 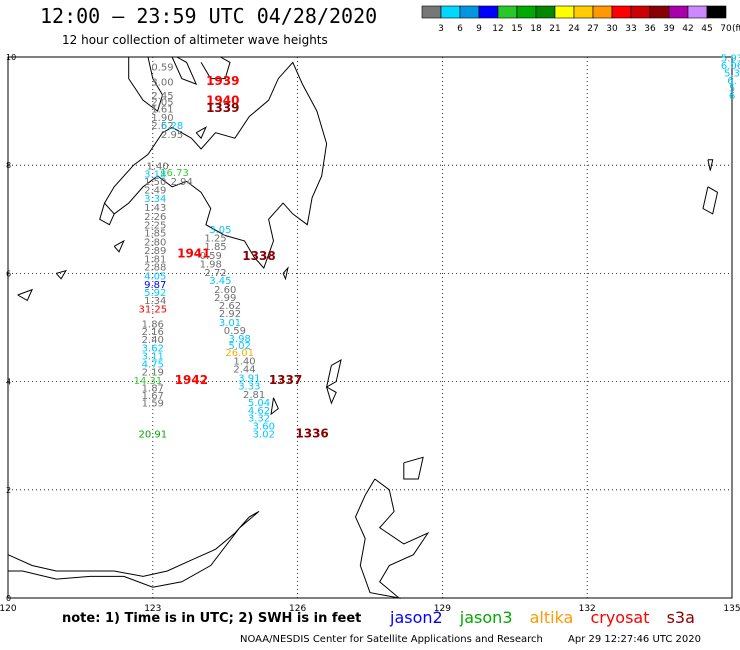 I want to click on wave-height-label: 6, so click(x=732, y=96).